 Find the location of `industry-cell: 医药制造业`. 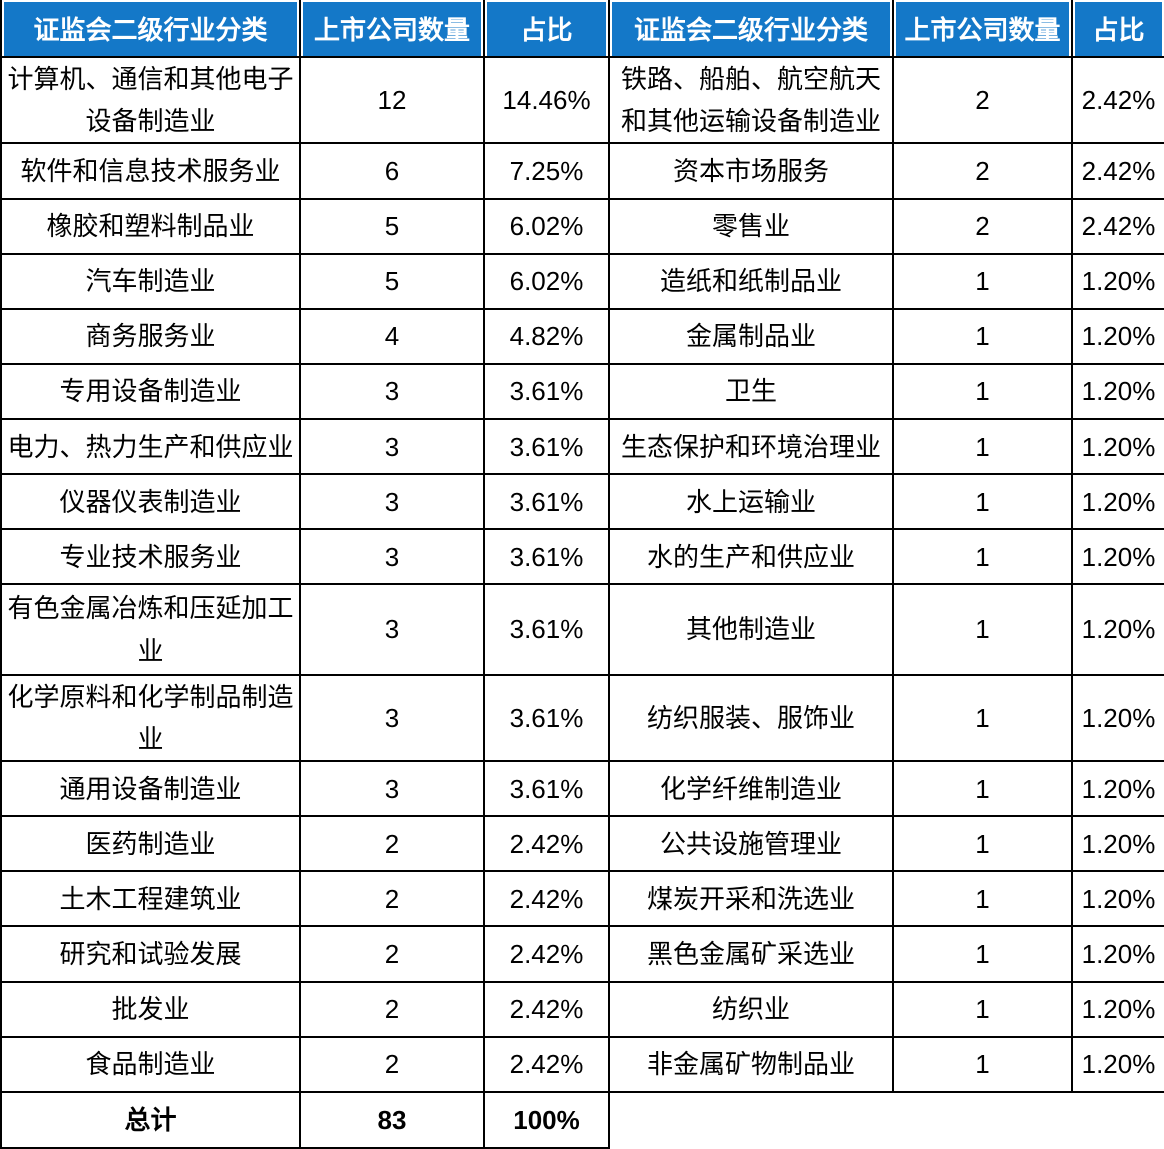

industry-cell: 医药制造业 is located at coordinates (150, 844).